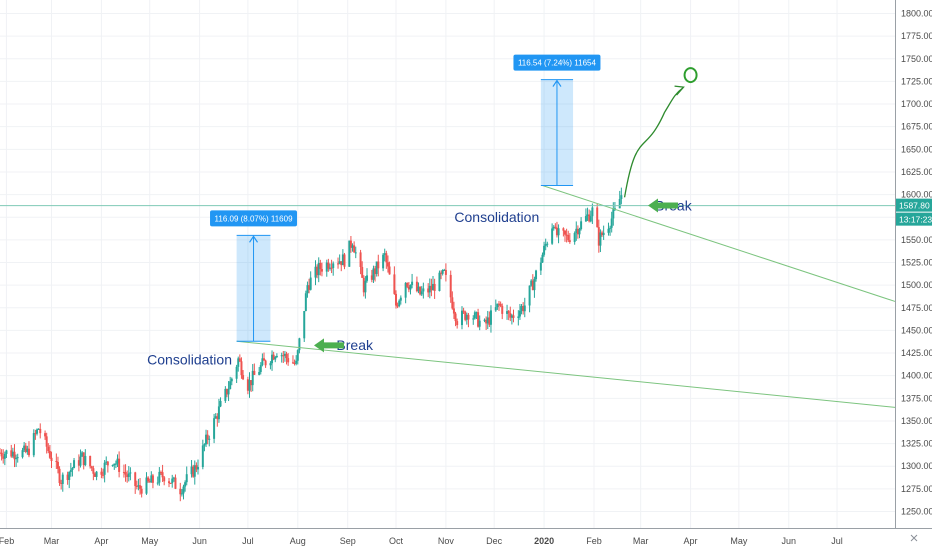  I want to click on price-tag-box, so click(914, 205).